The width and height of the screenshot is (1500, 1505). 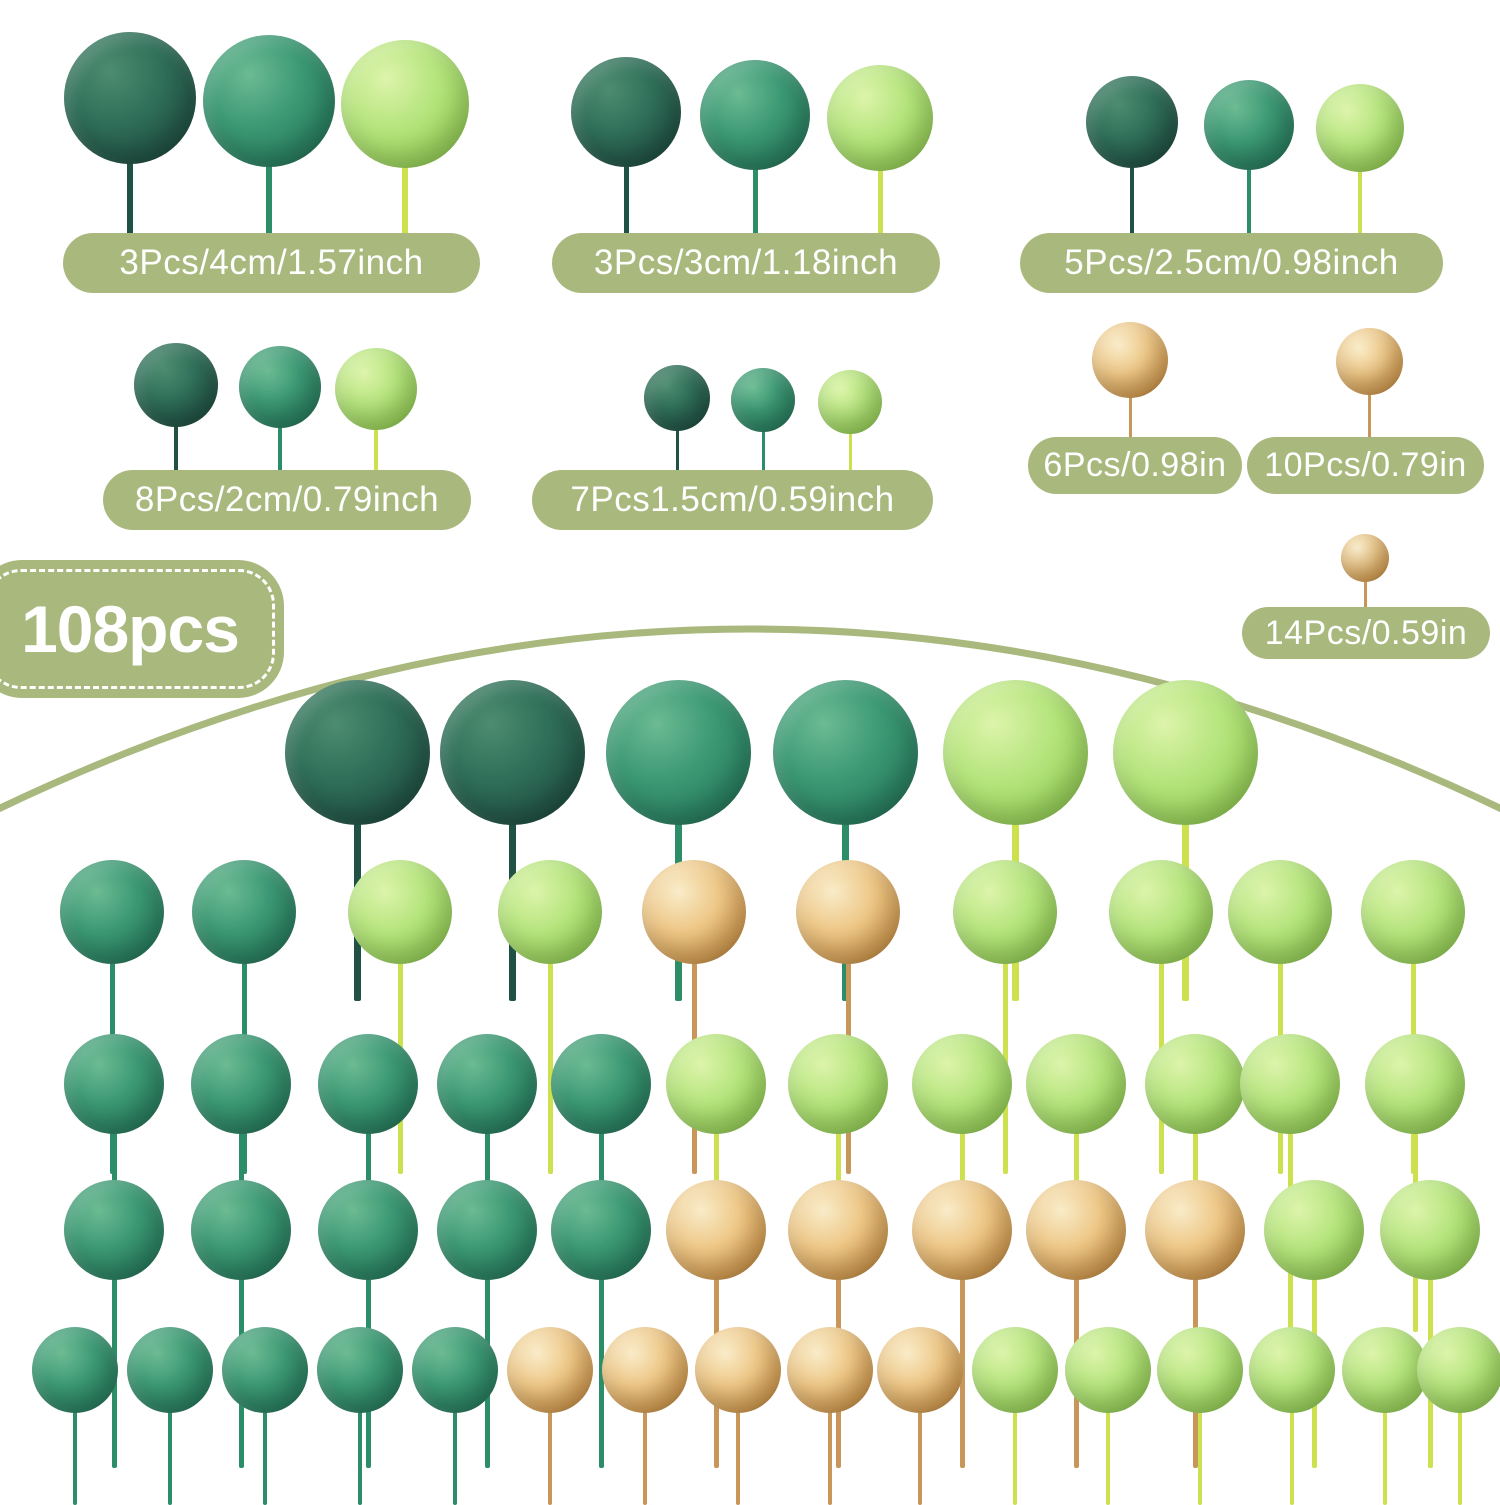 What do you see at coordinates (130, 629) in the screenshot?
I see `total-count-text: 108pcs` at bounding box center [130, 629].